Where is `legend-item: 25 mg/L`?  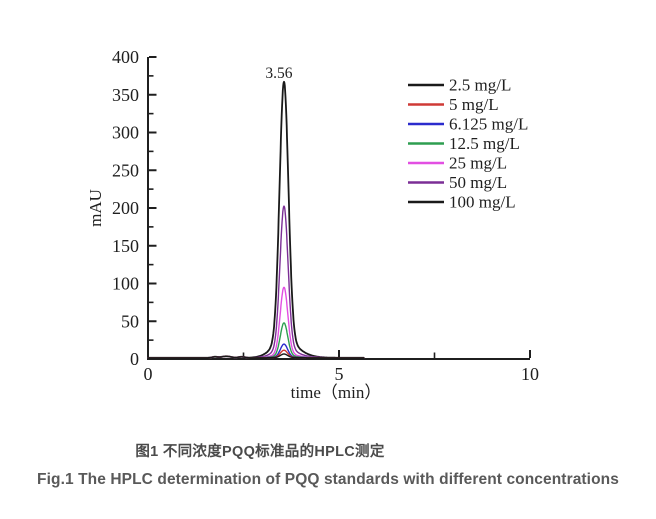
legend-item: 25 mg/L is located at coordinates (457, 163).